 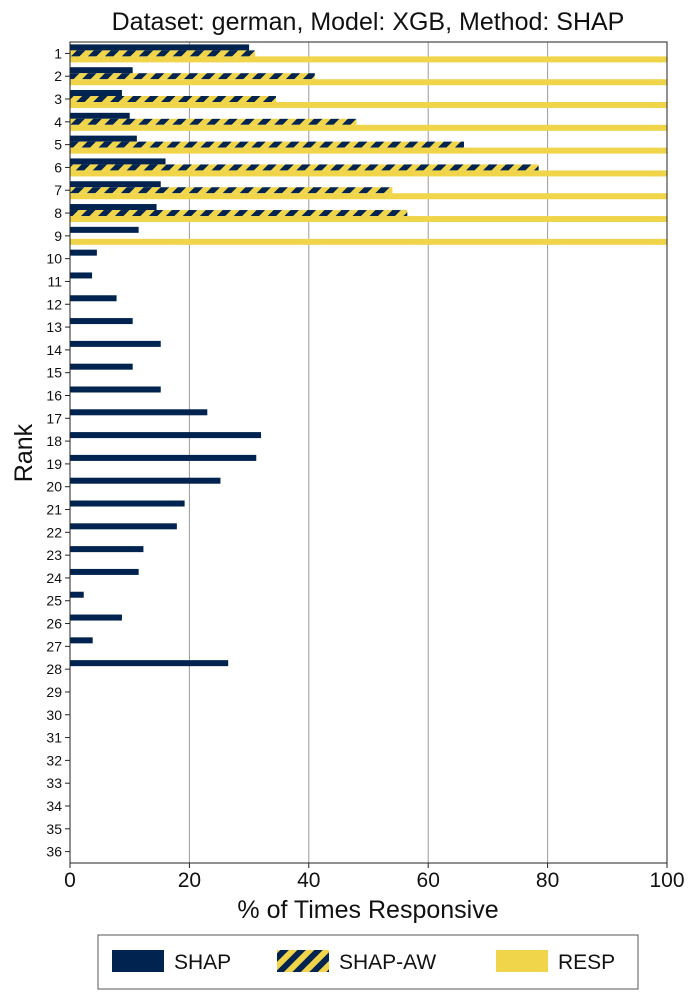 What do you see at coordinates (522, 961) in the screenshot?
I see `legend-swatch-resp` at bounding box center [522, 961].